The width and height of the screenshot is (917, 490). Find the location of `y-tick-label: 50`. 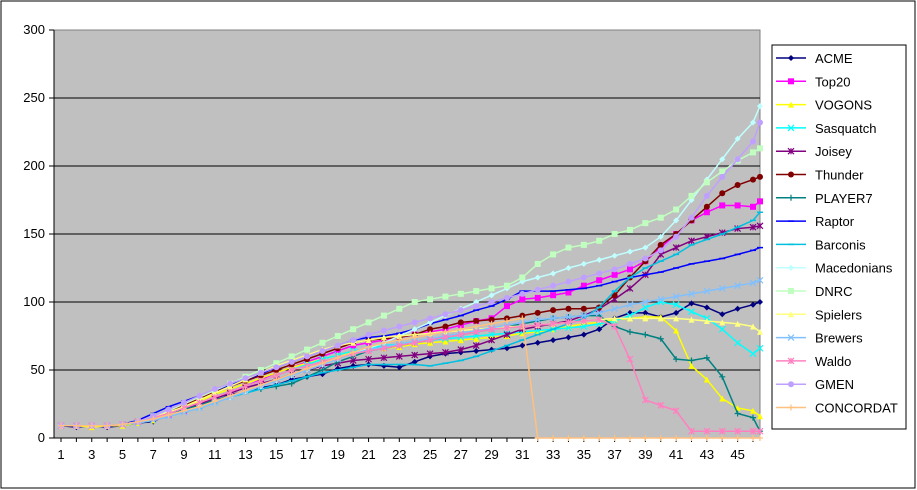

y-tick-label: 50 is located at coordinates (38, 369).